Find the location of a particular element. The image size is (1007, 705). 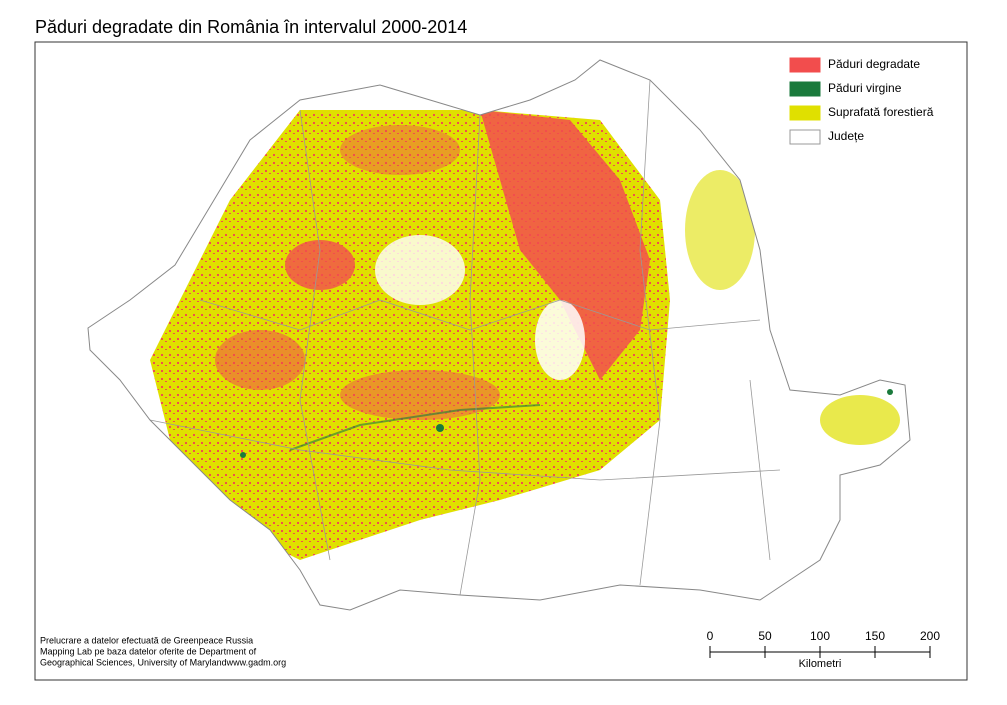

scale-bar: 0 50 100 150 200 Kilometri is located at coordinates (824, 649).